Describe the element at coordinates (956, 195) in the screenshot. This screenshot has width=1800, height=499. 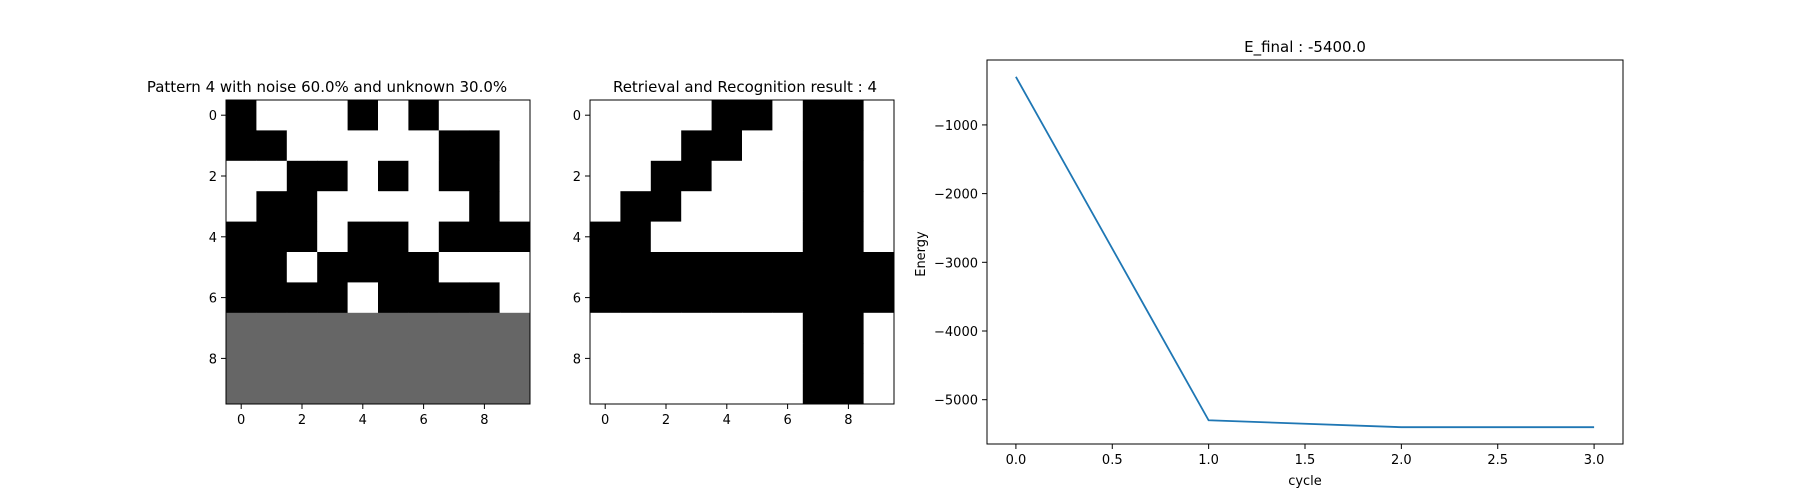
I see `y-tick-label: −2000` at that location.